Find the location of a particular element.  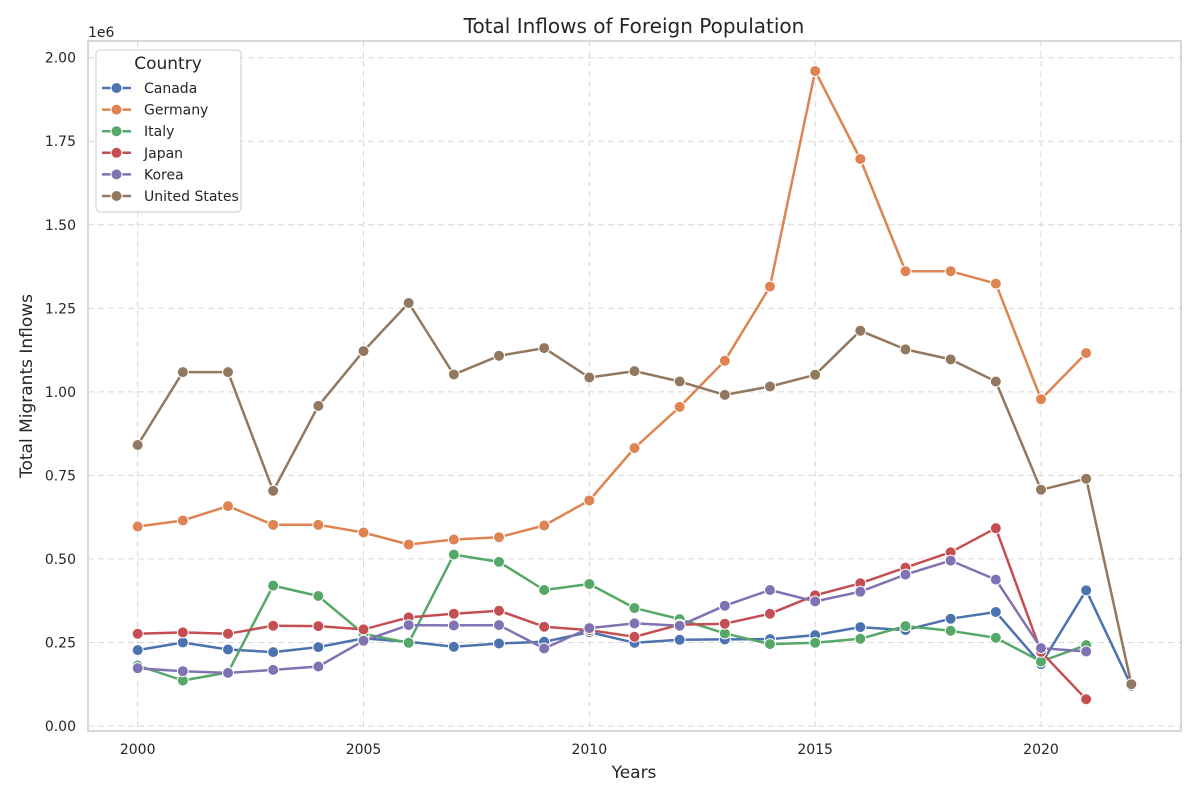

legend-label: Italy is located at coordinates (159, 132).